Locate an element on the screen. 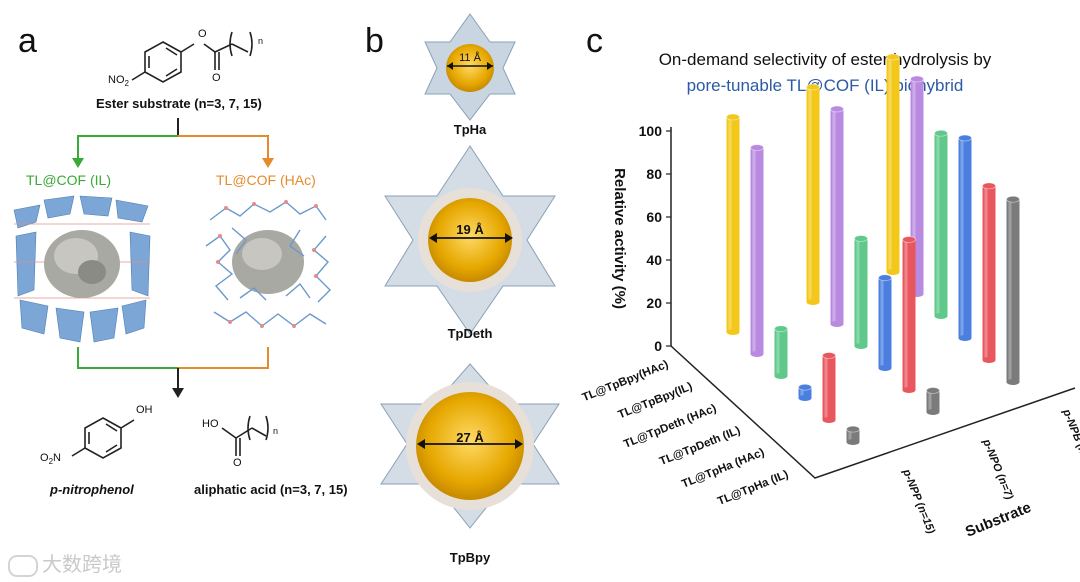 The image size is (1080, 582). substrate-label: p-NPO (n=7) is located at coordinates (998, 469).